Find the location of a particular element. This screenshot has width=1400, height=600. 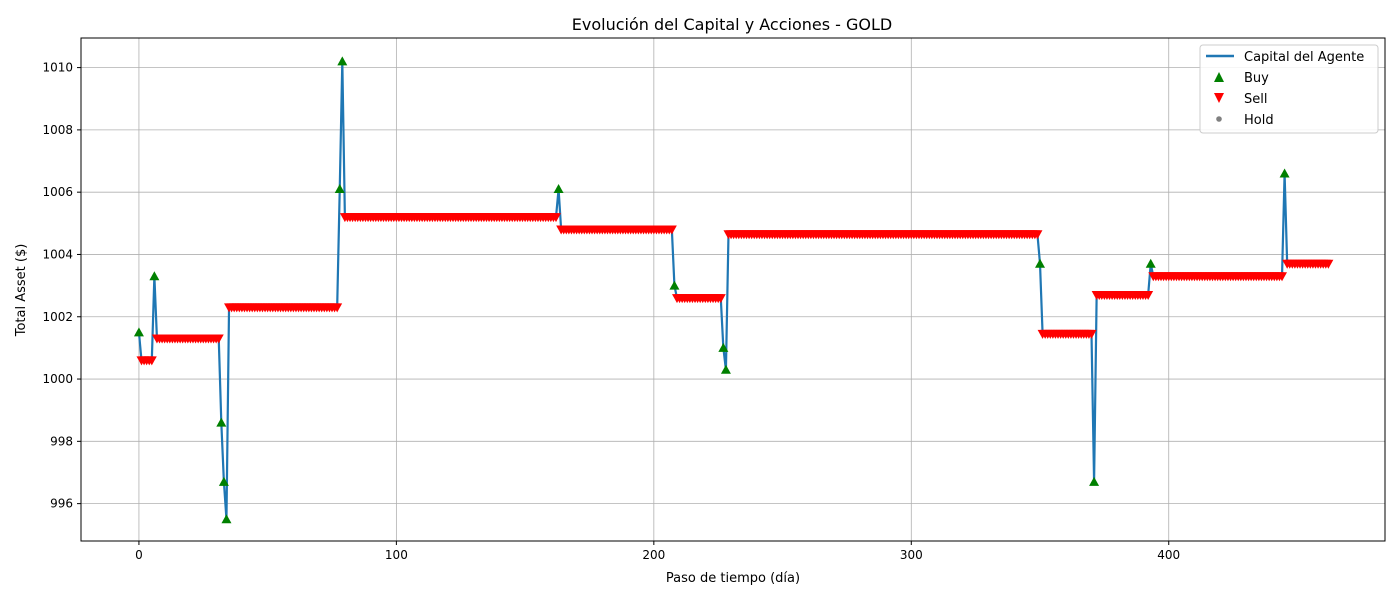

y-axis-label: Total Asset ($) is located at coordinates (21, 291).